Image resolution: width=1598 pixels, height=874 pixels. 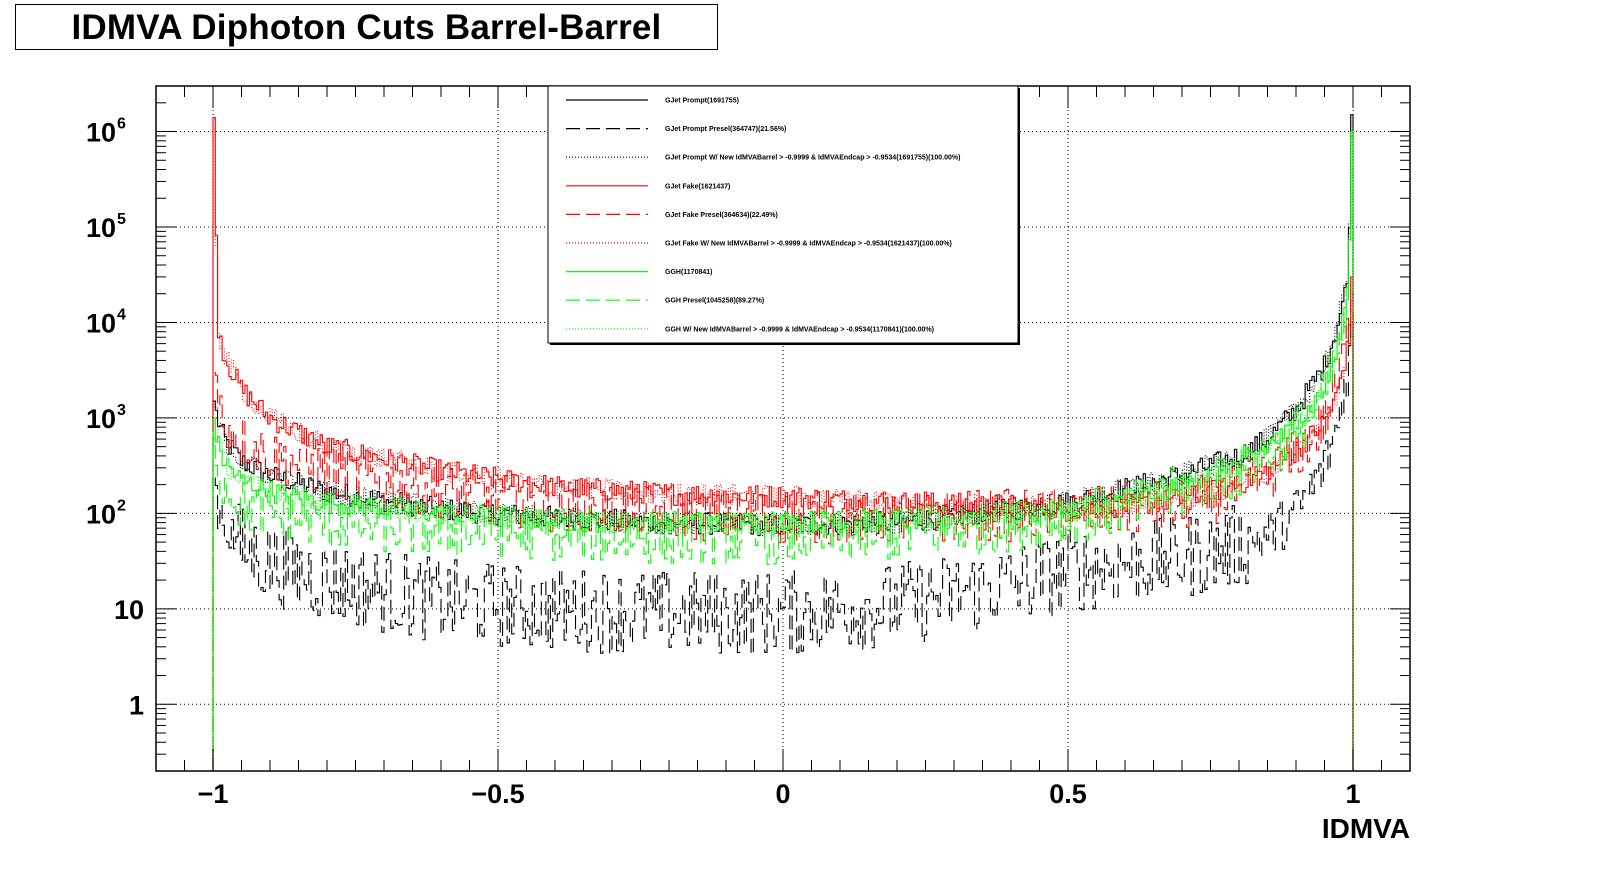 I want to click on x-tick-label: 0, so click(x=782, y=794).